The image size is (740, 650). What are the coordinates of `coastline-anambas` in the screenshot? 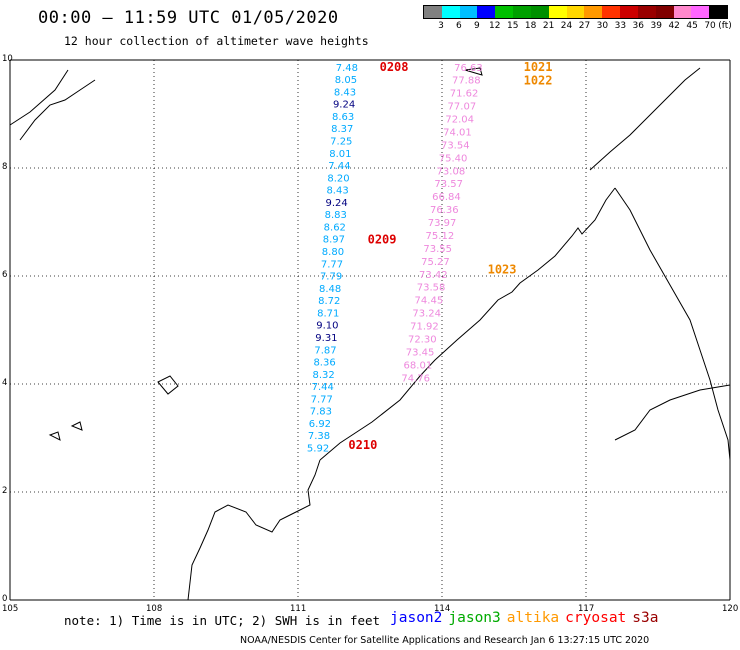 It's located at (65, 431).